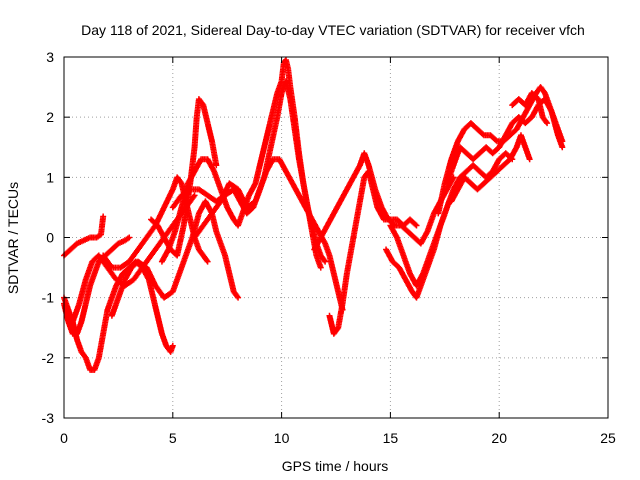  Describe the element at coordinates (50, 117) in the screenshot. I see `y-tick-label: 2` at that location.